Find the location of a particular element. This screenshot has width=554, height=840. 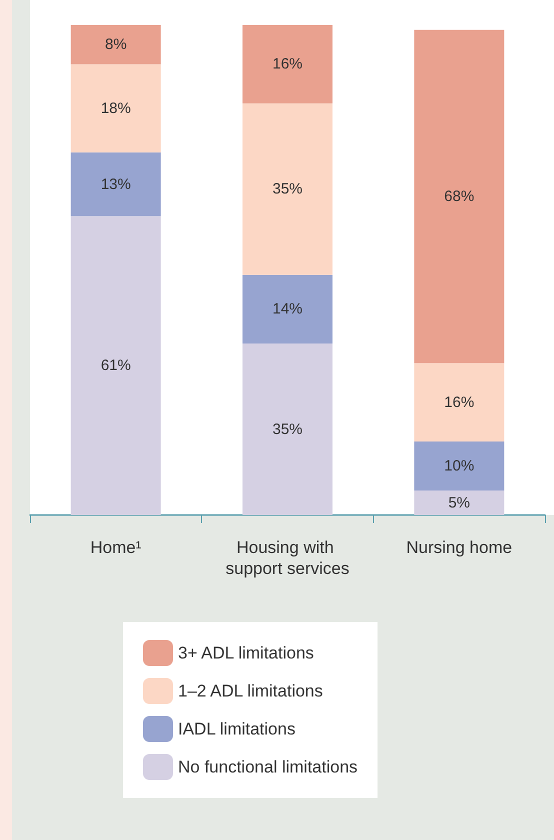

legend-label: 3+ ADL limitations is located at coordinates (246, 653).